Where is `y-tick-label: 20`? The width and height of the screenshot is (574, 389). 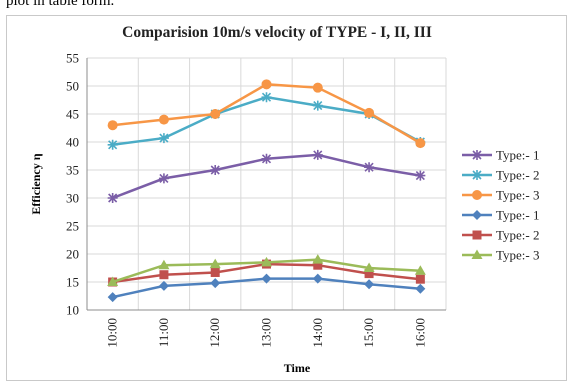
y-tick-label: 20 is located at coordinates (72, 254).